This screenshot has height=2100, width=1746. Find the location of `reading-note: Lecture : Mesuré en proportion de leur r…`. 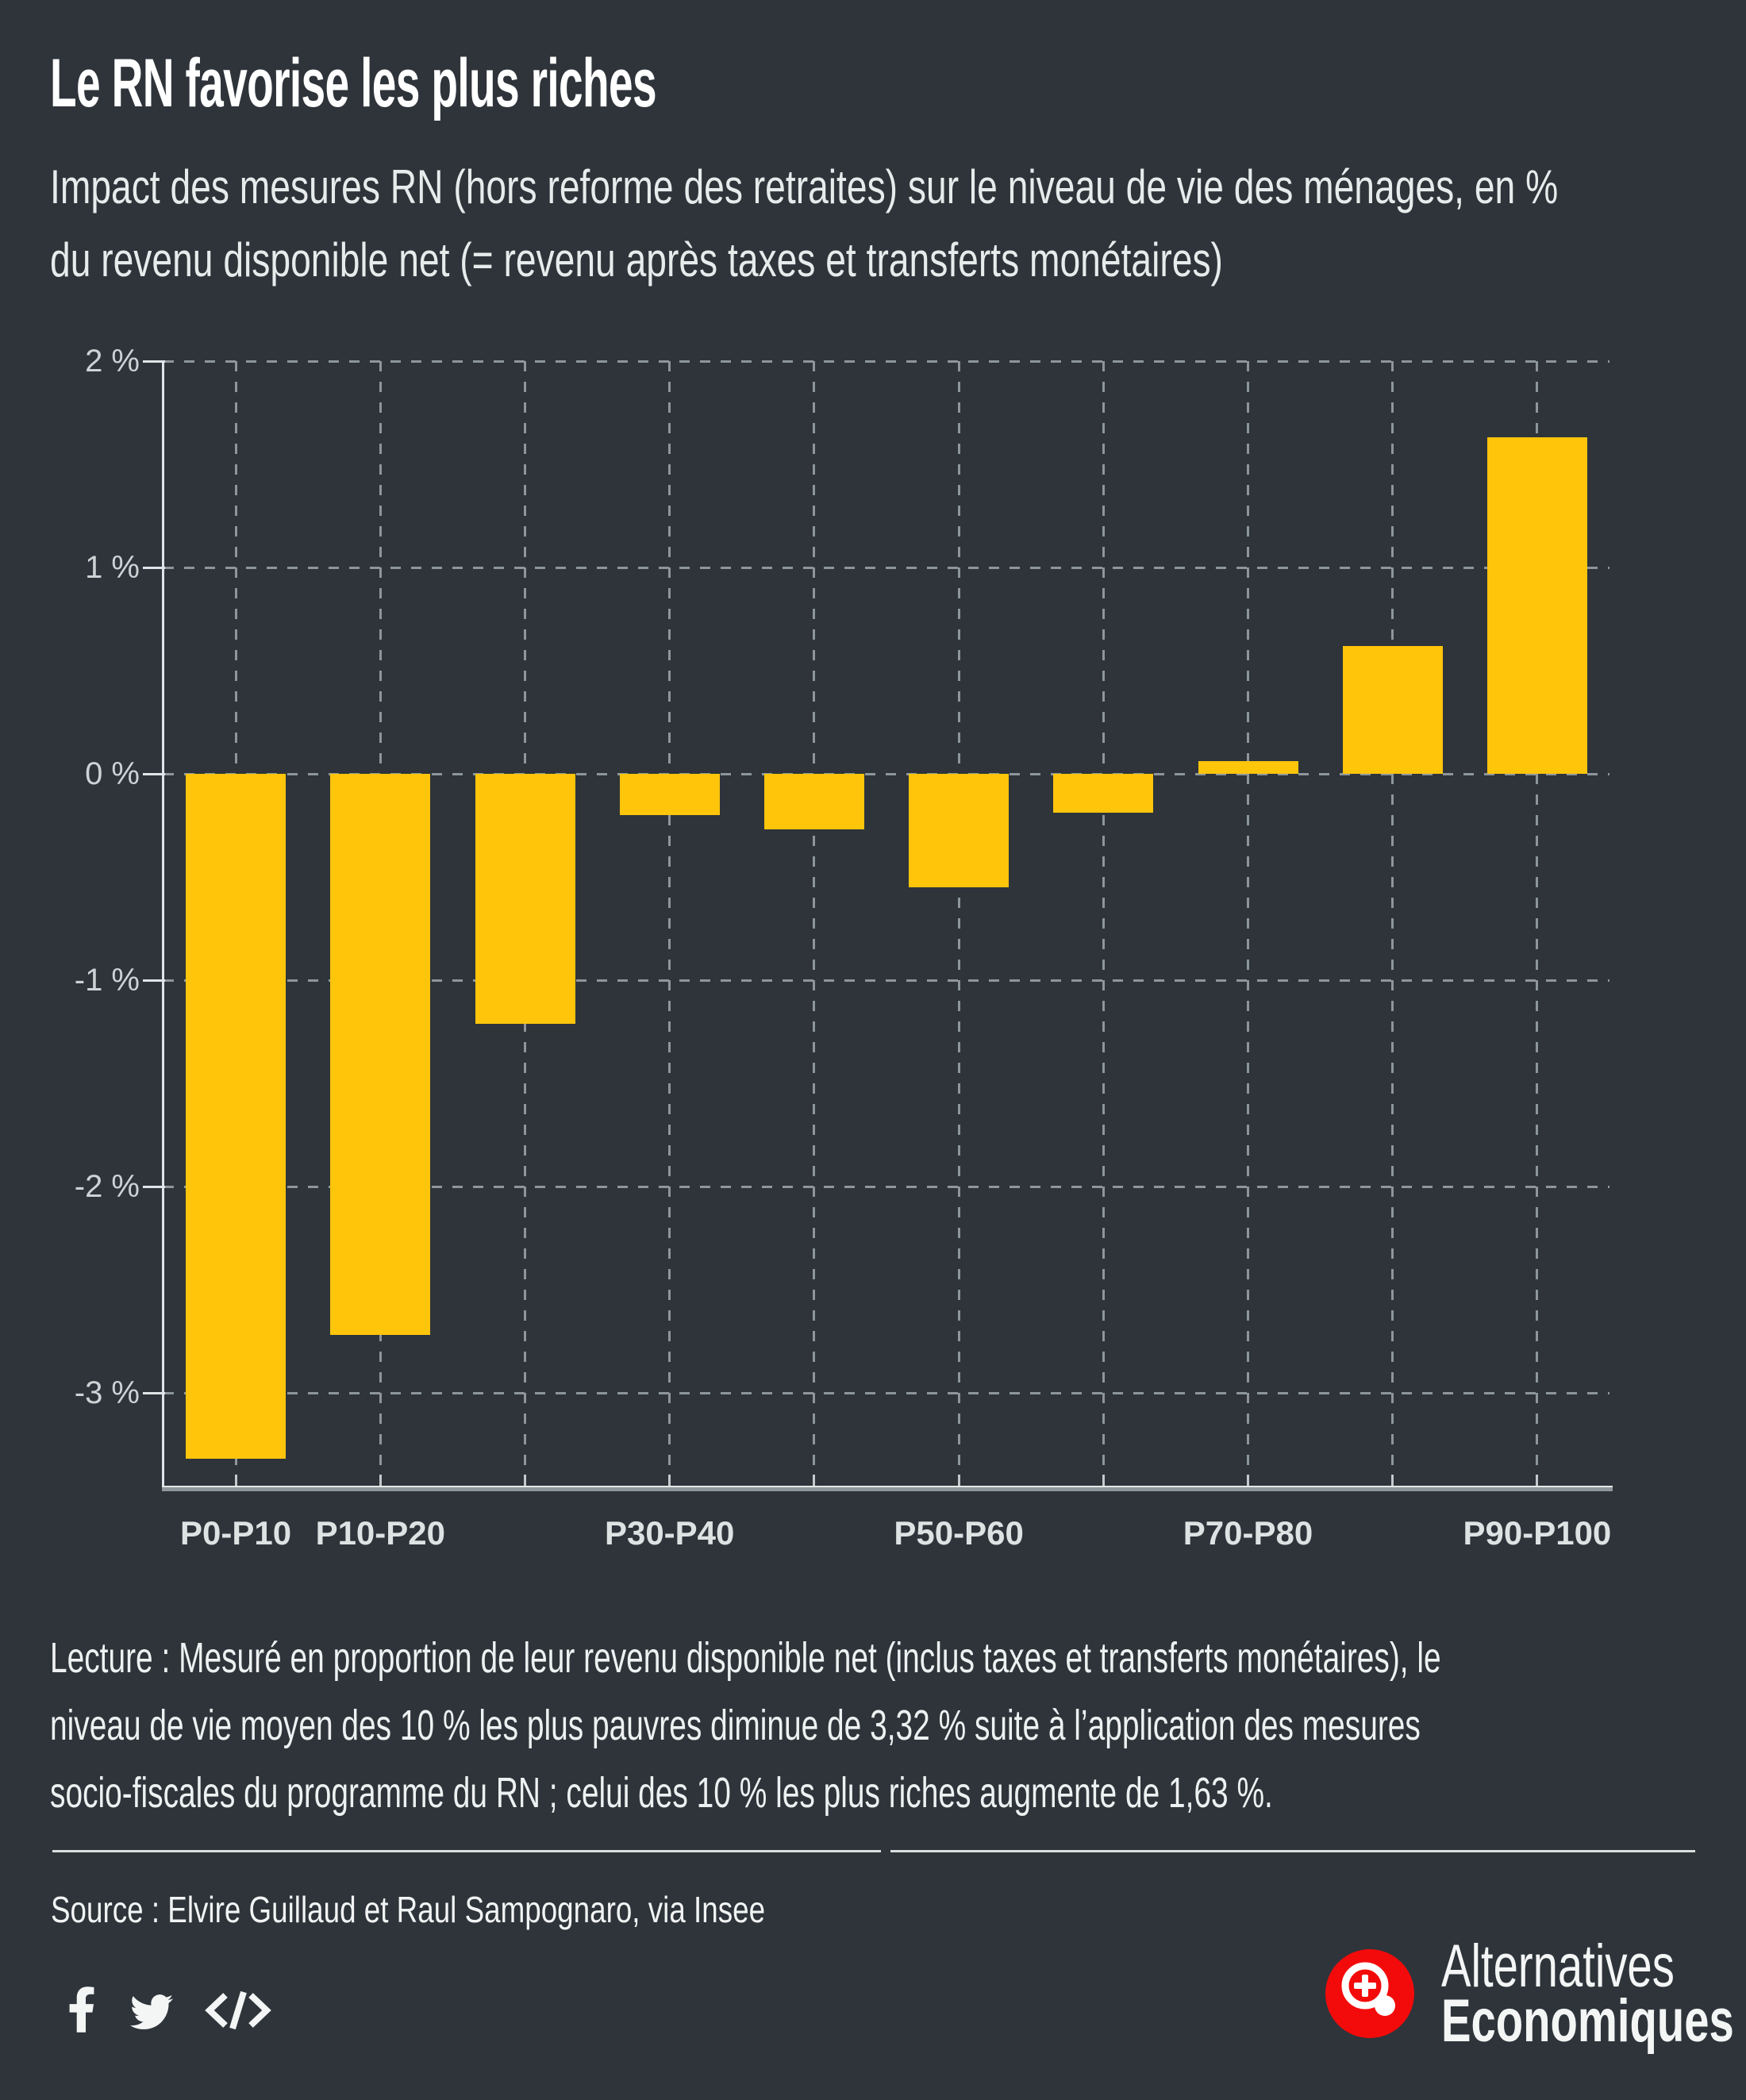

reading-note: Lecture : Mesuré en proportion de leur r… is located at coordinates (745, 1726).